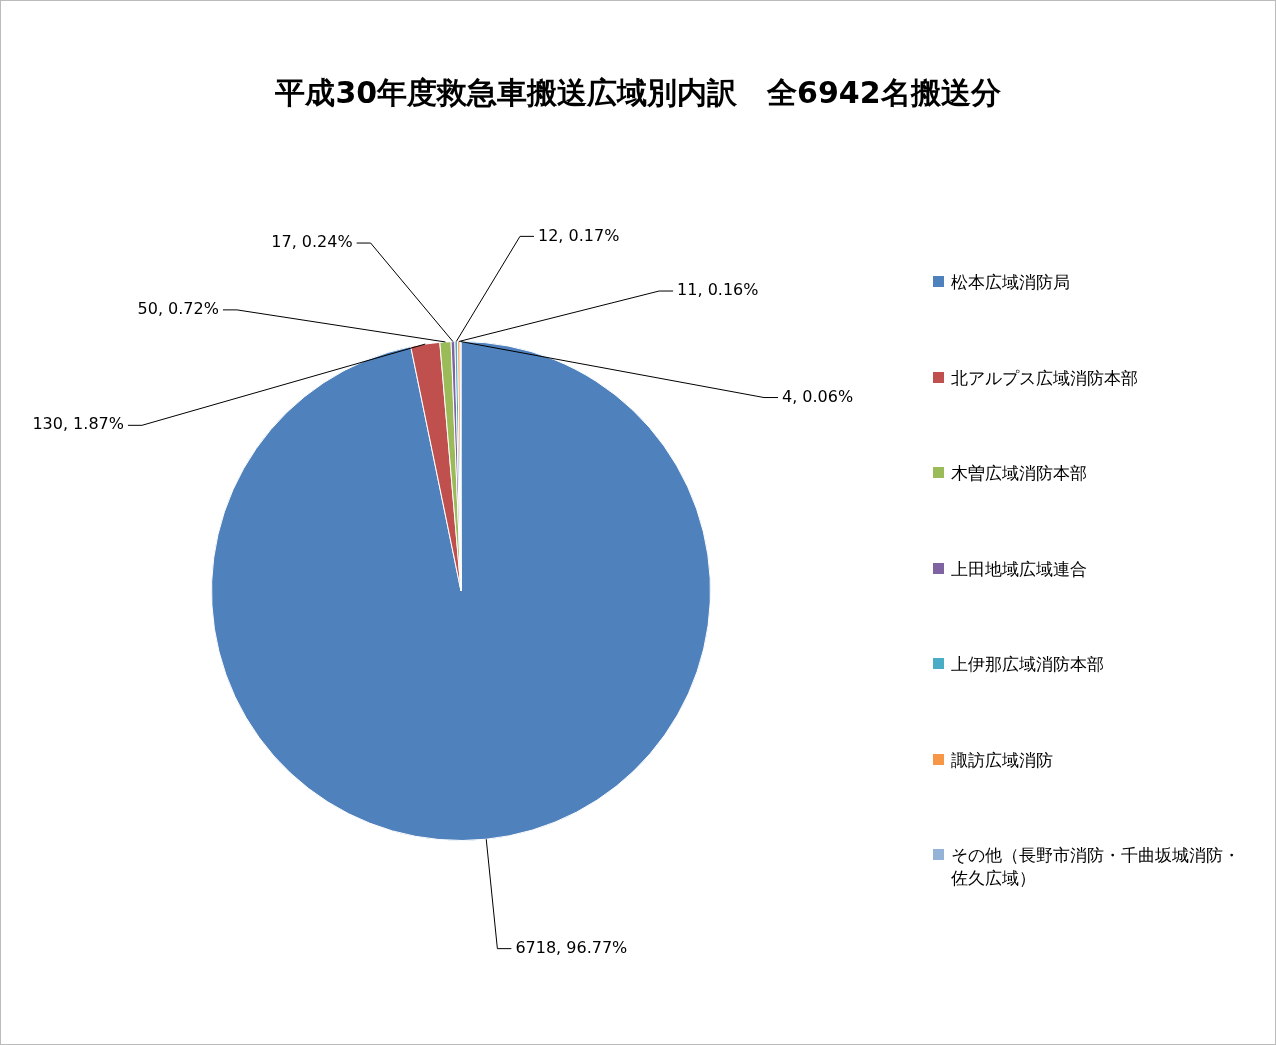  I want to click on chart-title: 平成30年度救急車搬送広域別内訳 全6942名搬送分, so click(638, 93).